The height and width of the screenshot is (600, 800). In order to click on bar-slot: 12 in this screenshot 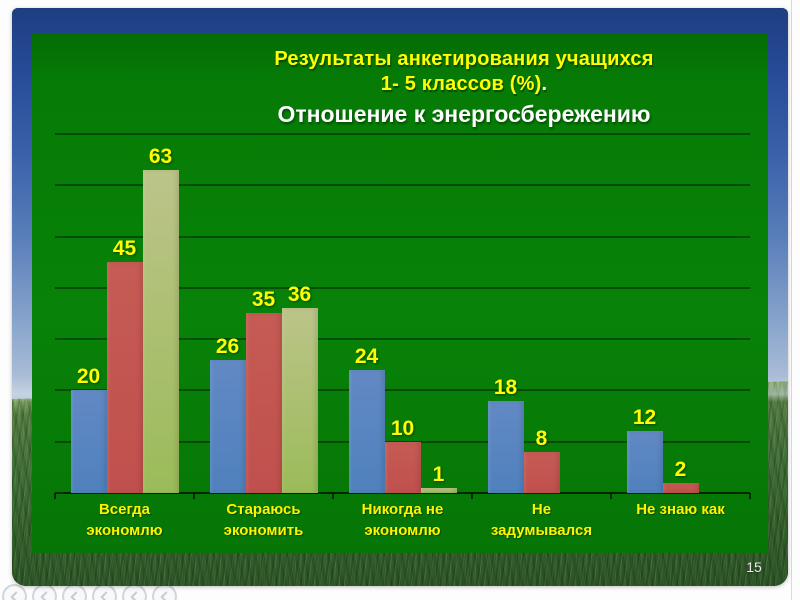, I will do `click(644, 449)`.